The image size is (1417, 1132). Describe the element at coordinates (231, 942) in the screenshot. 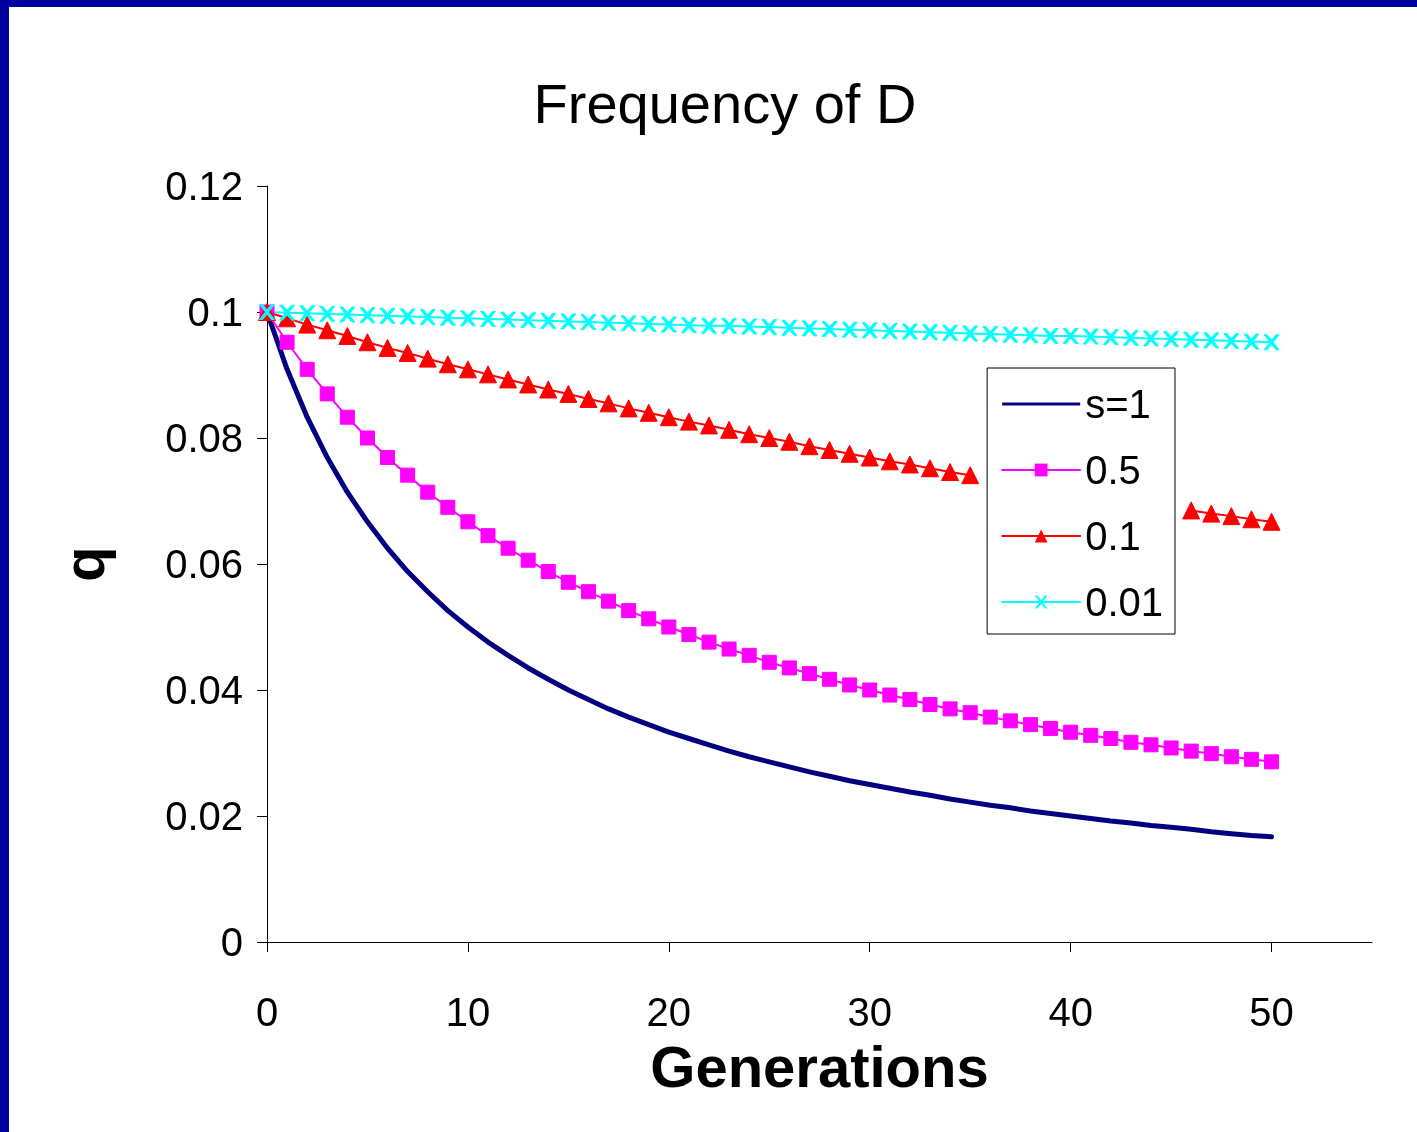

I see `y-tick-label: 0` at that location.